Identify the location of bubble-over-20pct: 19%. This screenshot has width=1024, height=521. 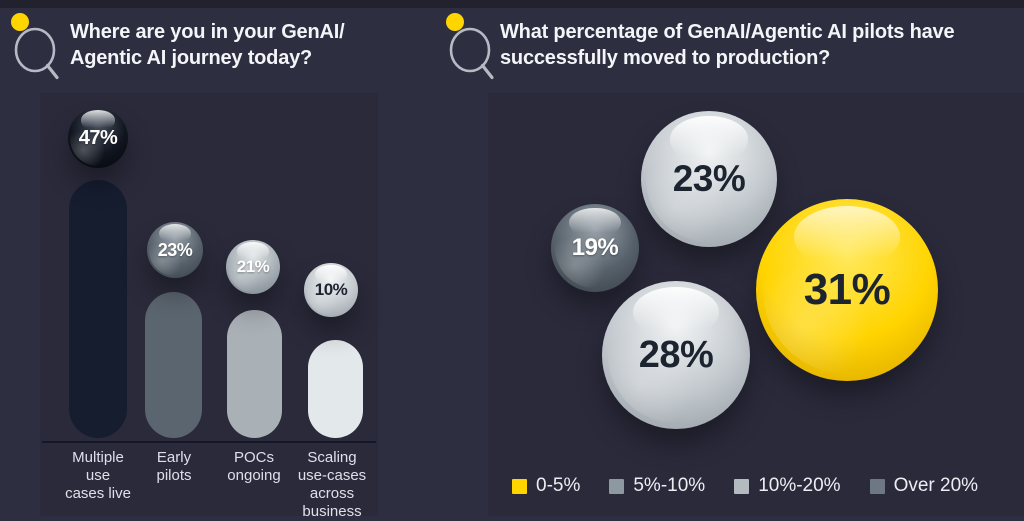
(595, 248).